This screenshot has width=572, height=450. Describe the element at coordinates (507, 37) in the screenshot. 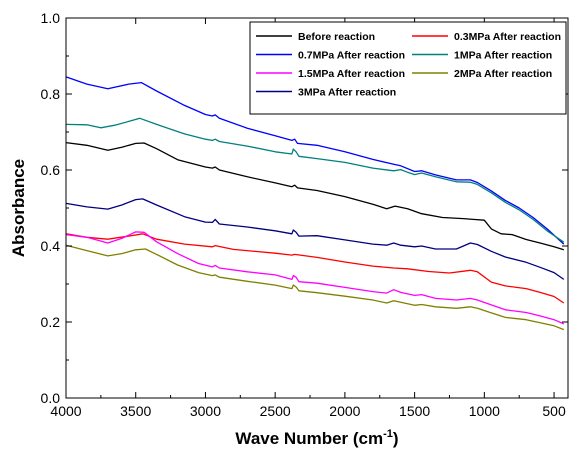

I see `legend-label: 0.3MPa After reaction` at that location.